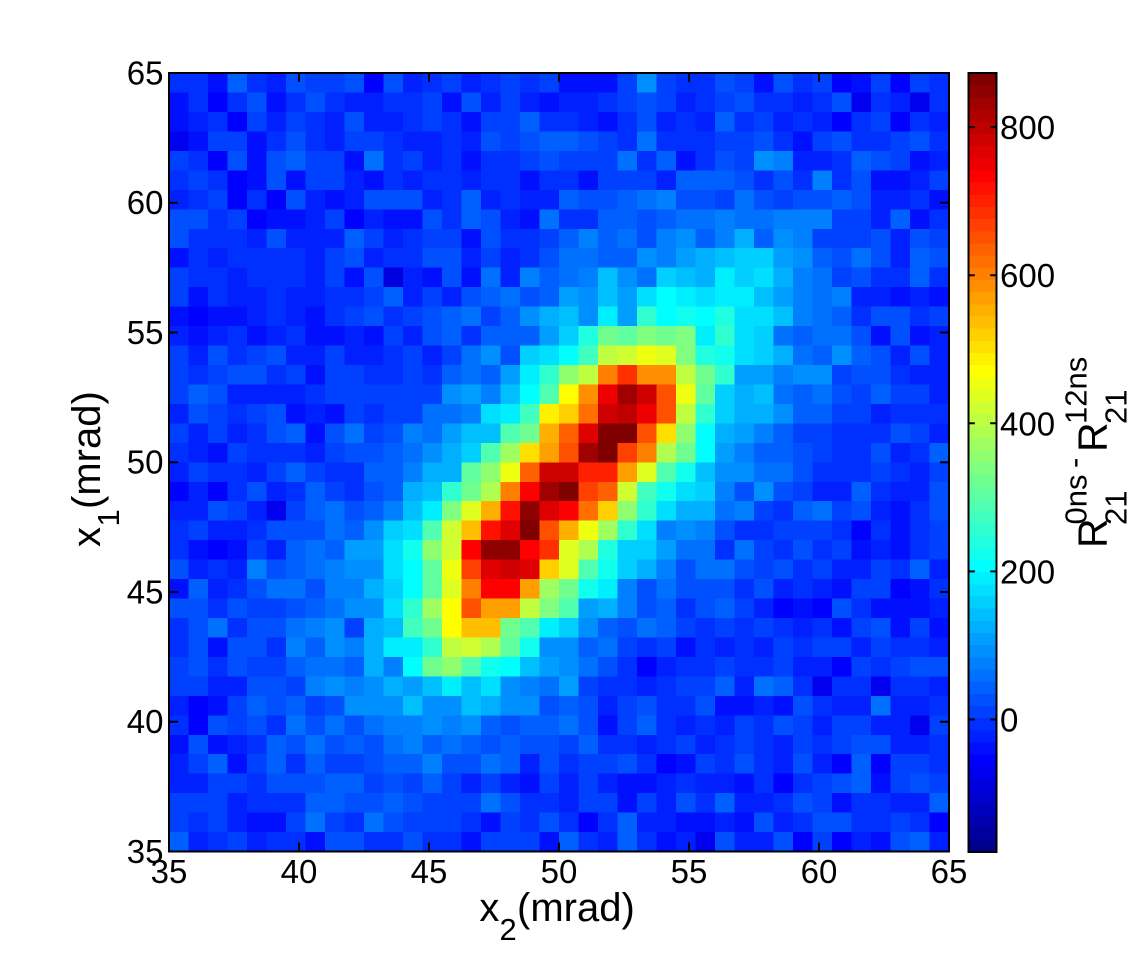 The image size is (1145, 961). Describe the element at coordinates (1027, 275) in the screenshot. I see `svg-text: 600` at that location.